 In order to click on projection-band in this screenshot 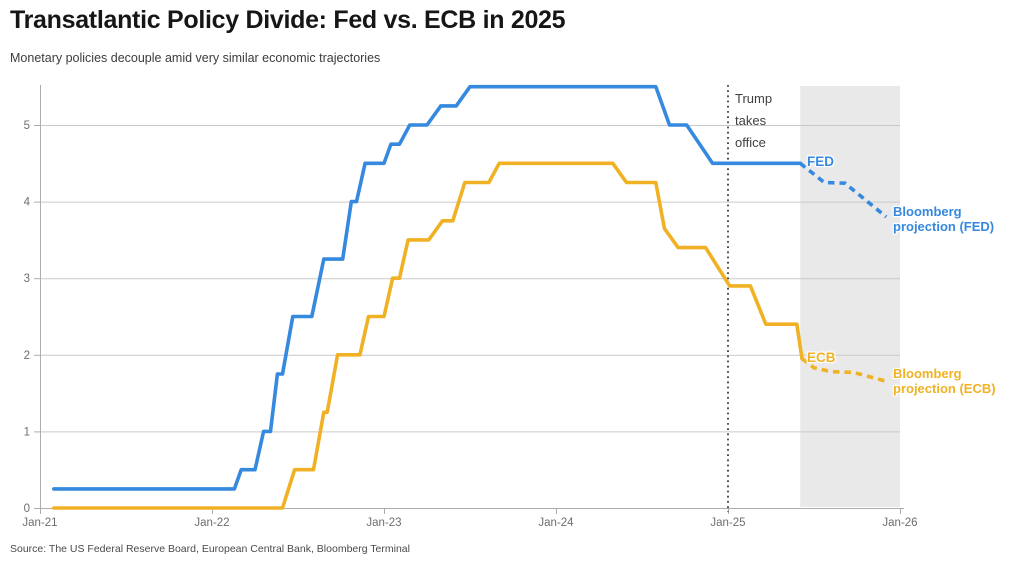, I will do `click(850, 296)`.